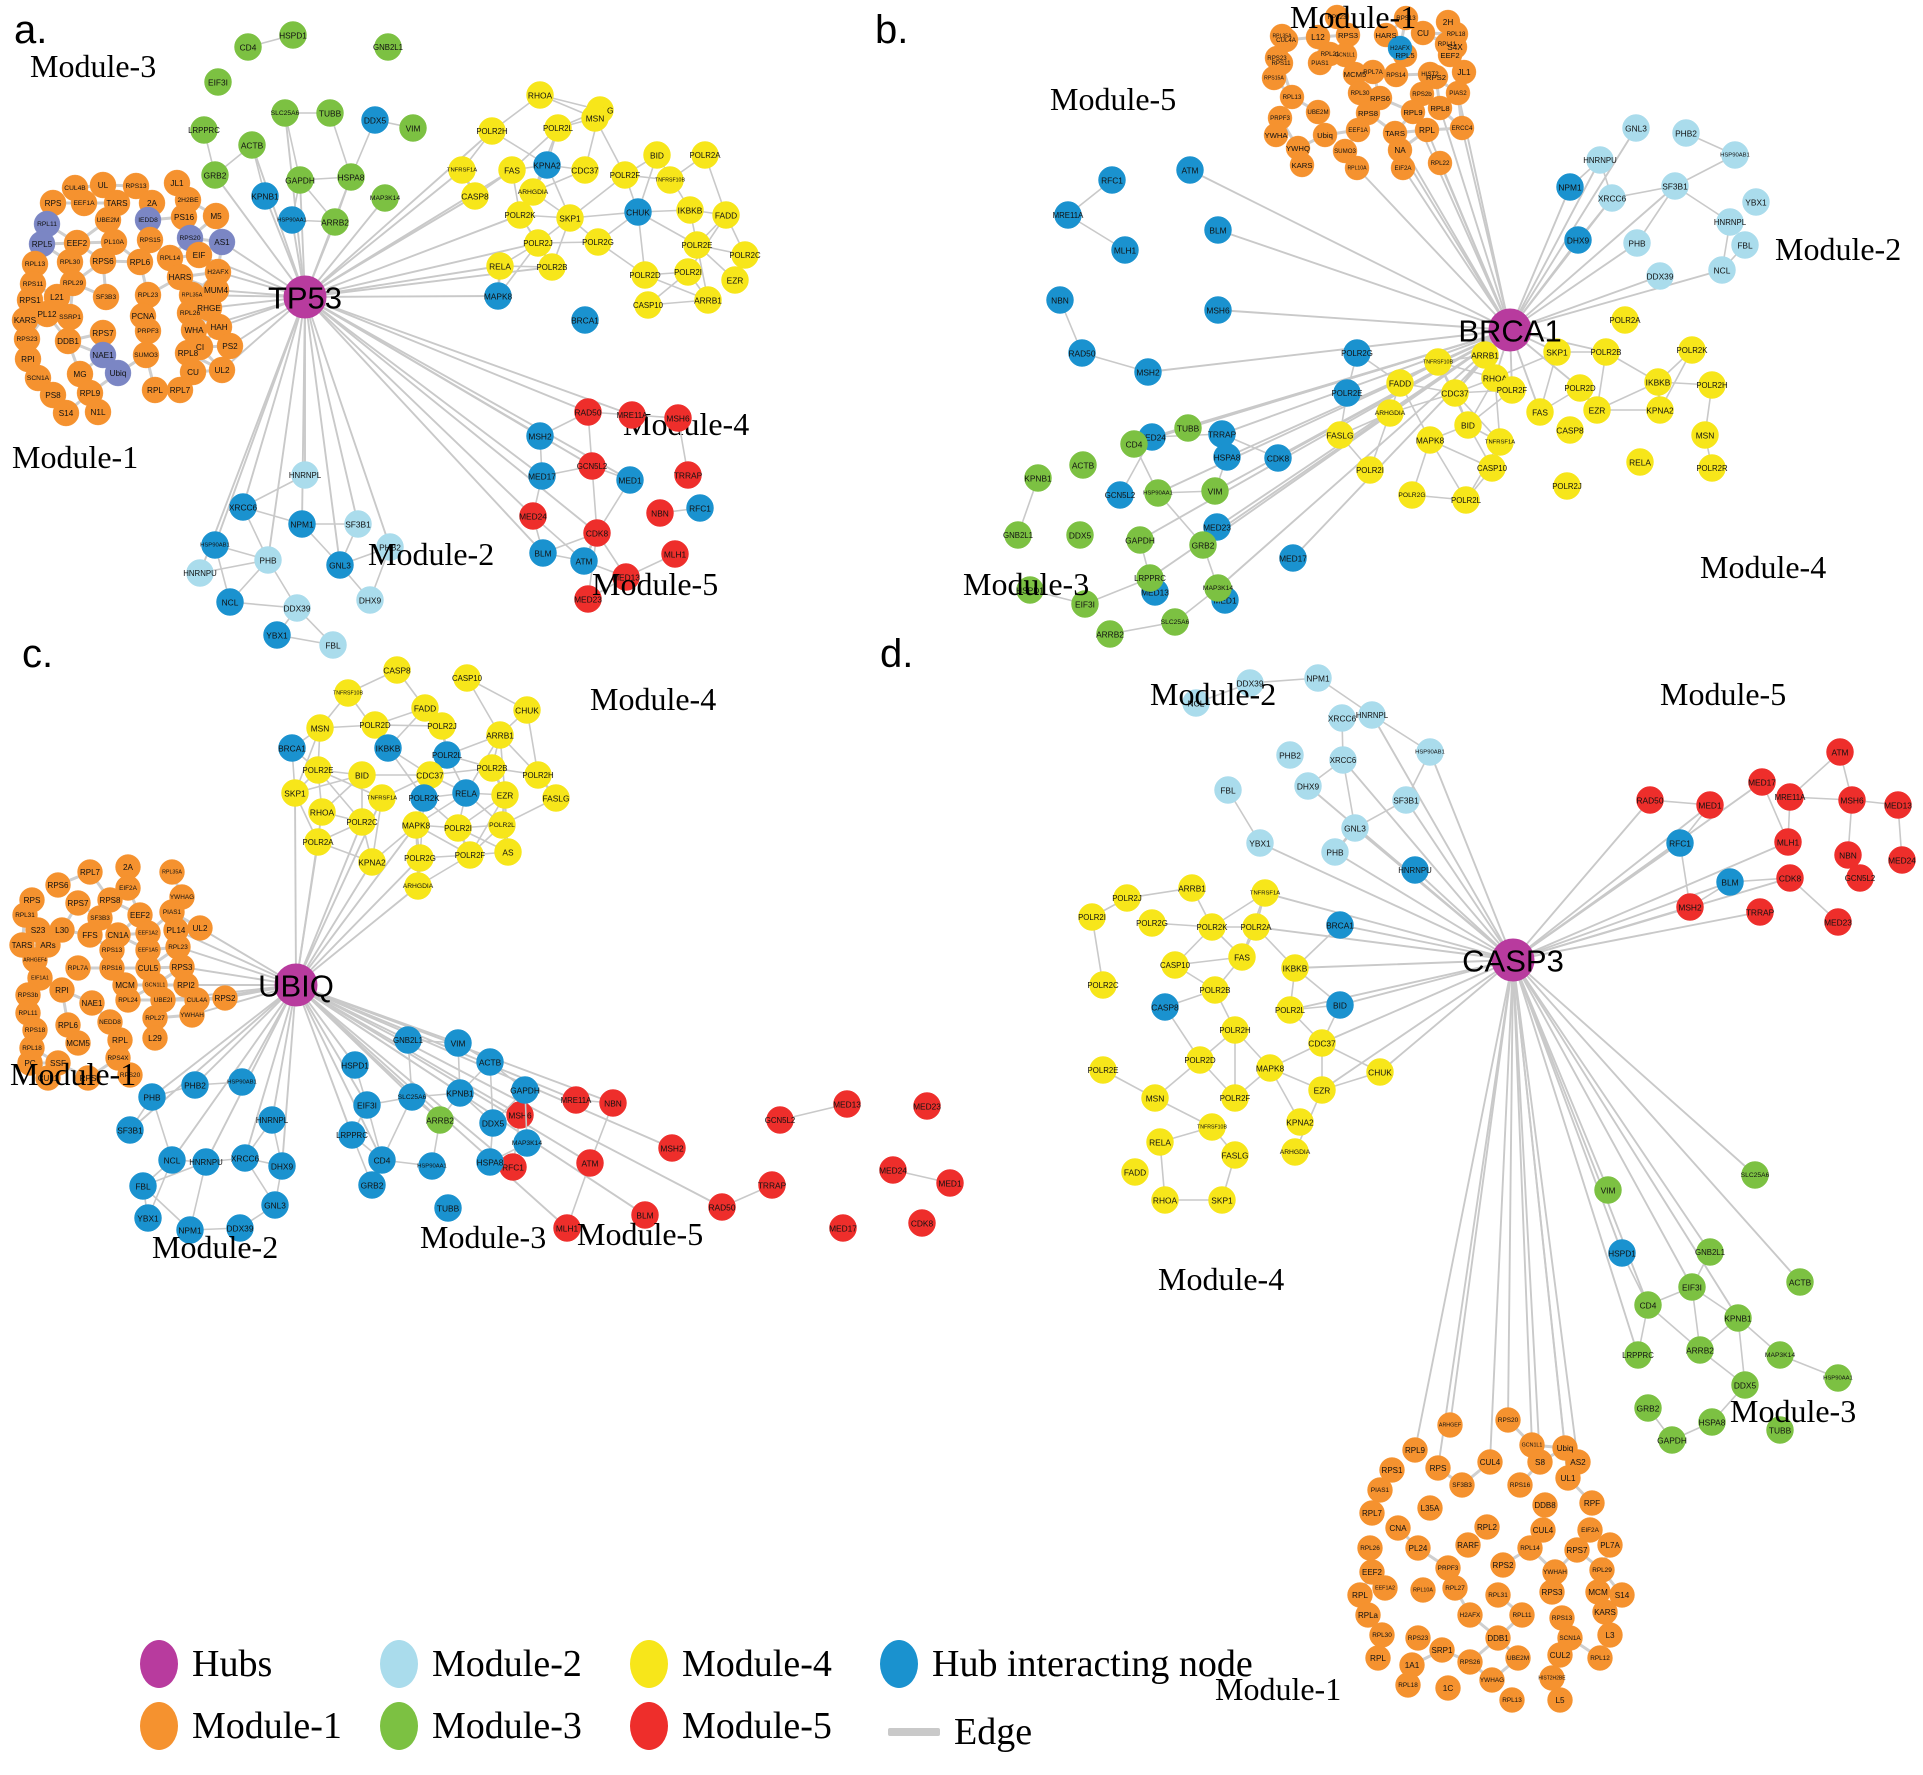 The width and height of the screenshot is (1923, 1775). What do you see at coordinates (1368, 113) in the screenshot?
I see `svg-text: RPS8` at bounding box center [1368, 113].